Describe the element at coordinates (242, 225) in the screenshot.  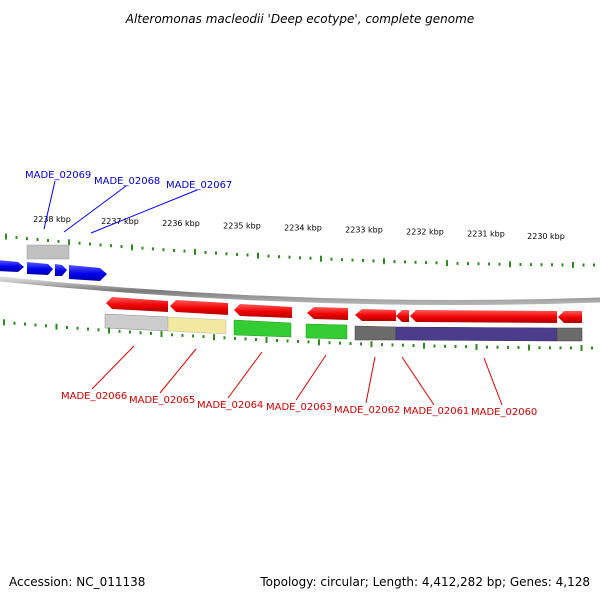
I see `scale-tick-label: 2235 kbp` at that location.